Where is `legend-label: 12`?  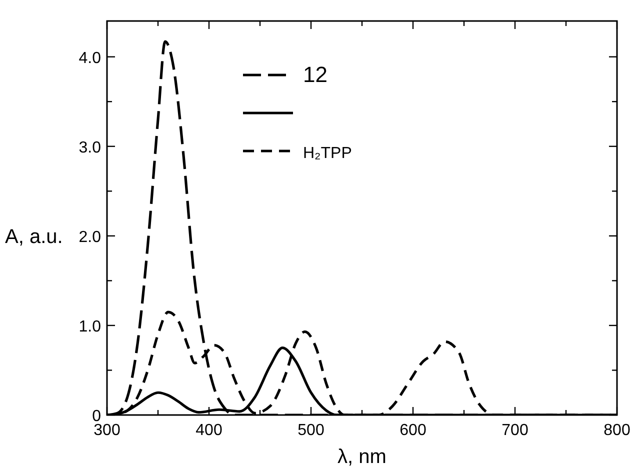
legend-label: 12 is located at coordinates (315, 74).